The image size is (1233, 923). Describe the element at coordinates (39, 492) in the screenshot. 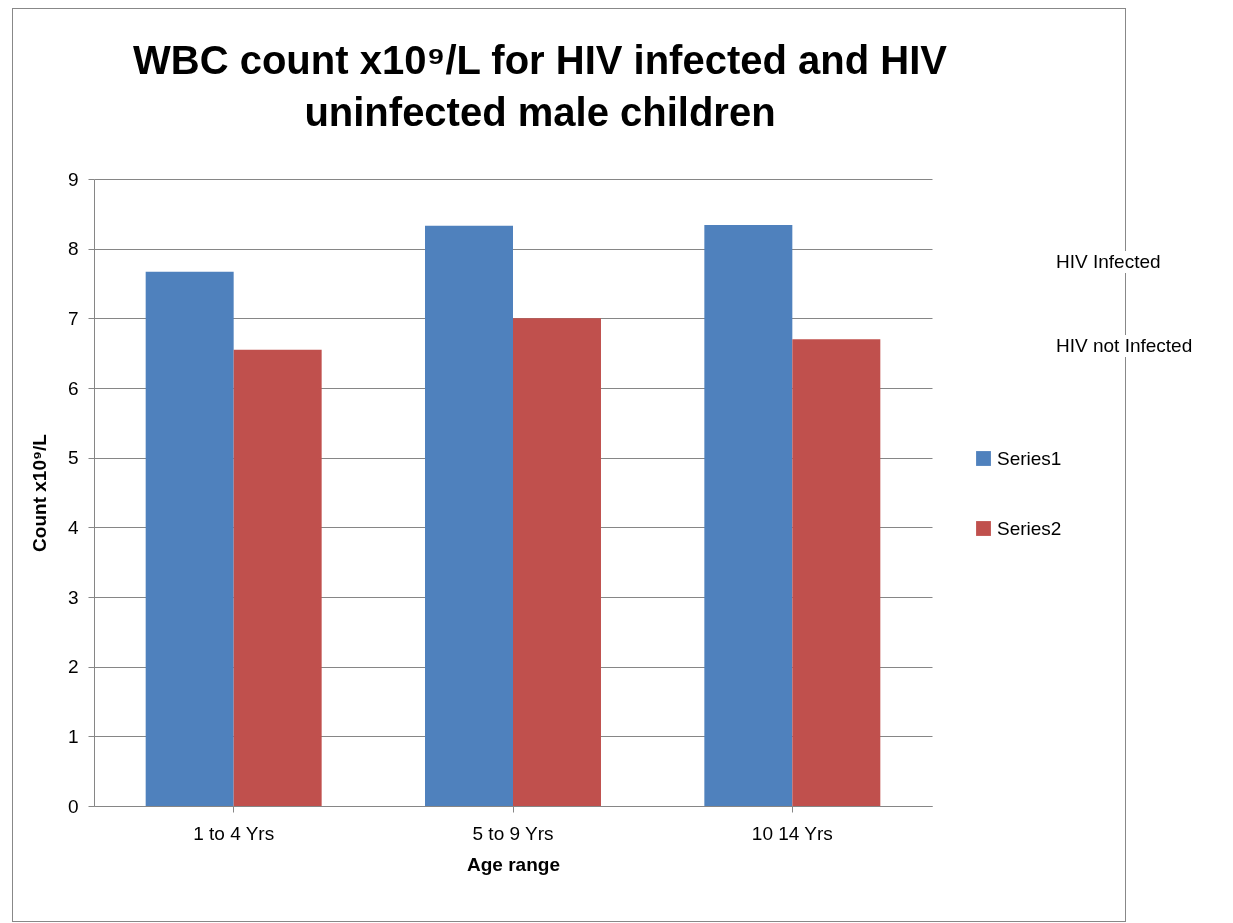

I see `y-axis-title: Count x10⁹/L` at that location.